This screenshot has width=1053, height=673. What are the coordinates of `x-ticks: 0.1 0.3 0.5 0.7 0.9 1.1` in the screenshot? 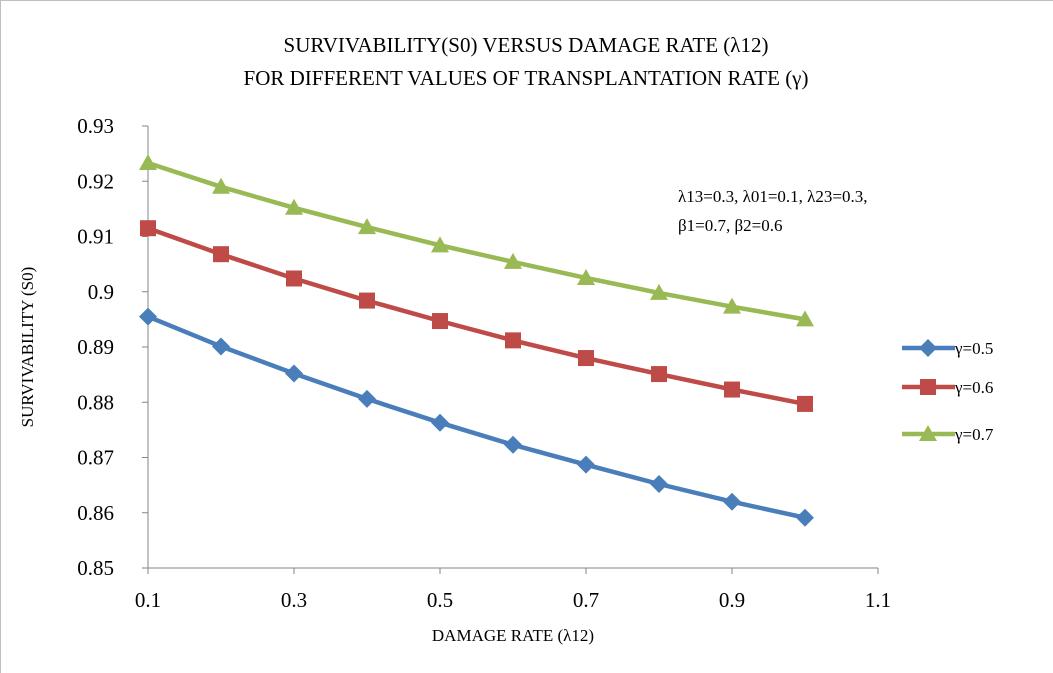 It's located at (513, 590).